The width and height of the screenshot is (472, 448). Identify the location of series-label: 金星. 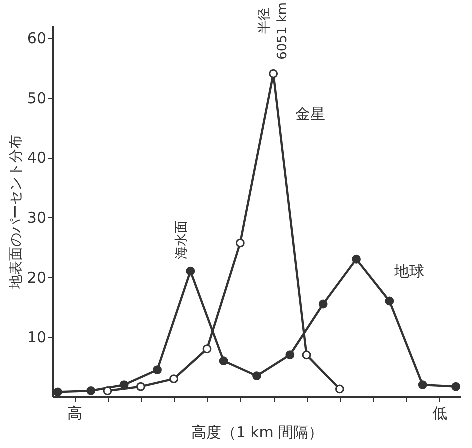
(311, 113).